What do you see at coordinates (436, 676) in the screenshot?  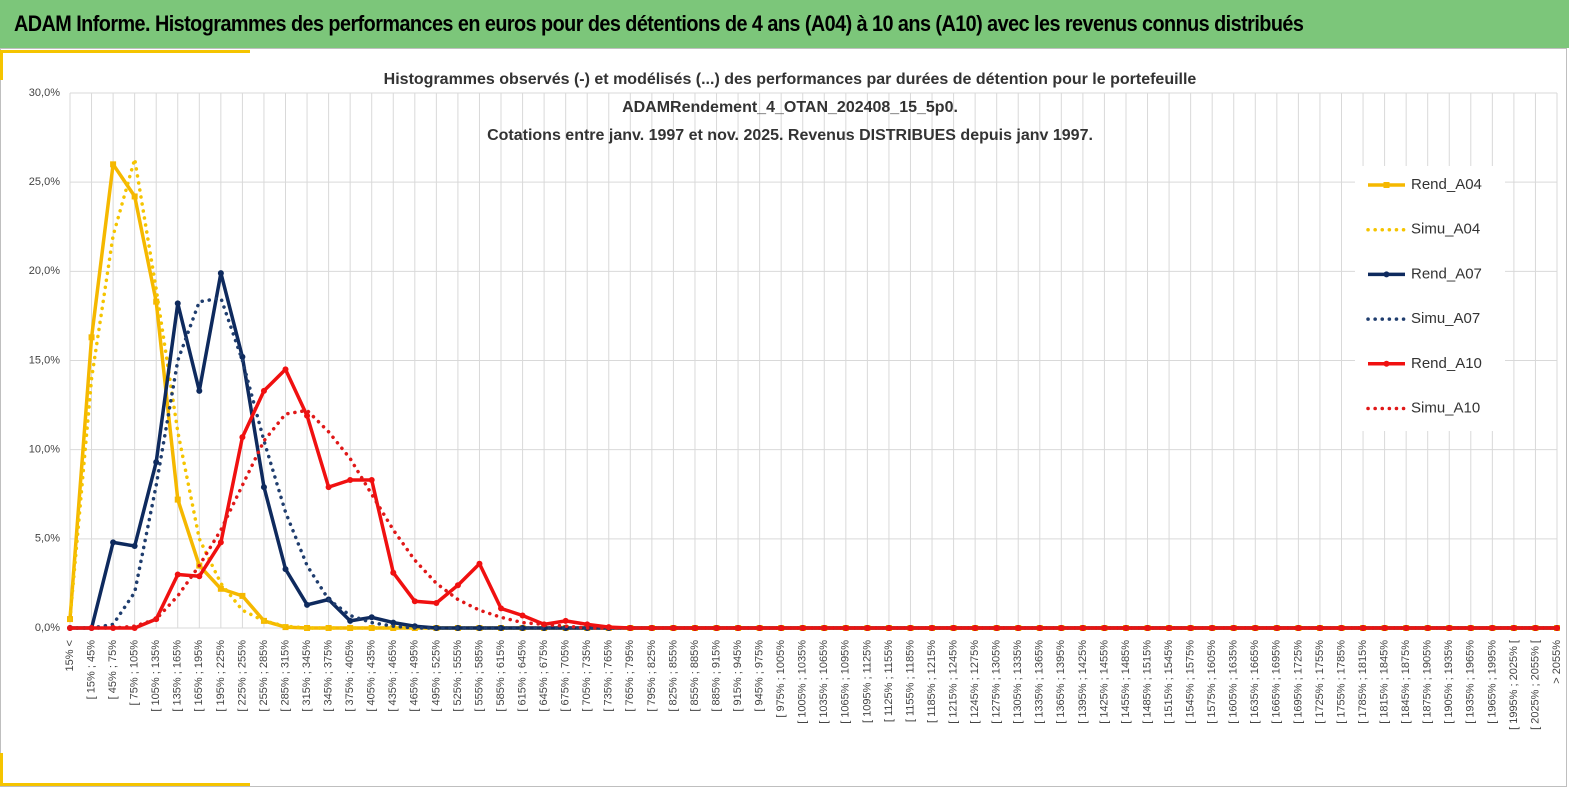 I see `x-tick-label: [ 495% ; 525%` at bounding box center [436, 676].